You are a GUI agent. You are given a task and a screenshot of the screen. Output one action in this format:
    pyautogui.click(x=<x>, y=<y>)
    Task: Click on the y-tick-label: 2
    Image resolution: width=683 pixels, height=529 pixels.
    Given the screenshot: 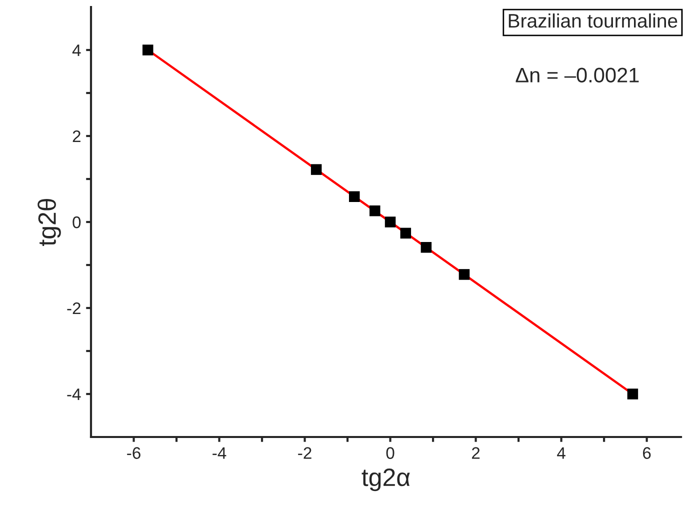 What is the action you would take?
    pyautogui.click(x=76, y=136)
    